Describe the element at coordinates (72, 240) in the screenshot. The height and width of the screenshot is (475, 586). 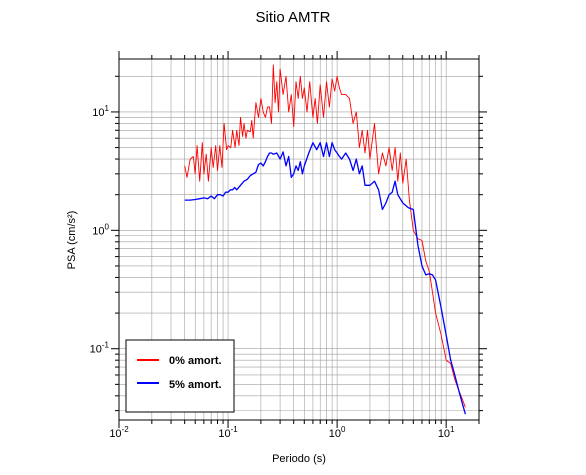
I see `y-axis-label: PSA (cm/s²)` at that location.